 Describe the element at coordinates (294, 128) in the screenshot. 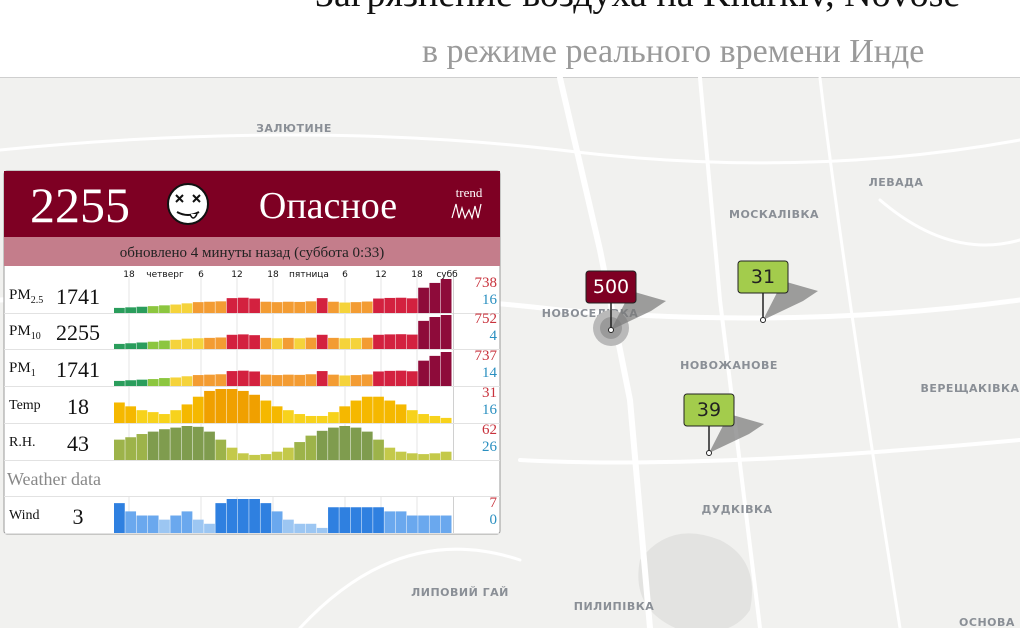

I see `place-label: ЗАЛЮТИНЕ` at that location.